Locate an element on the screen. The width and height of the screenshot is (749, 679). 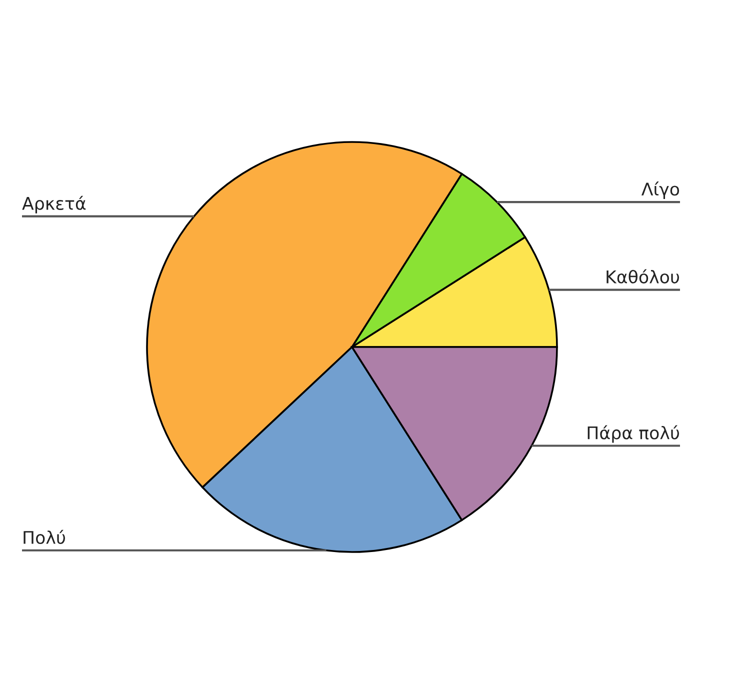
slice-label: Πολύ is located at coordinates (44, 537).